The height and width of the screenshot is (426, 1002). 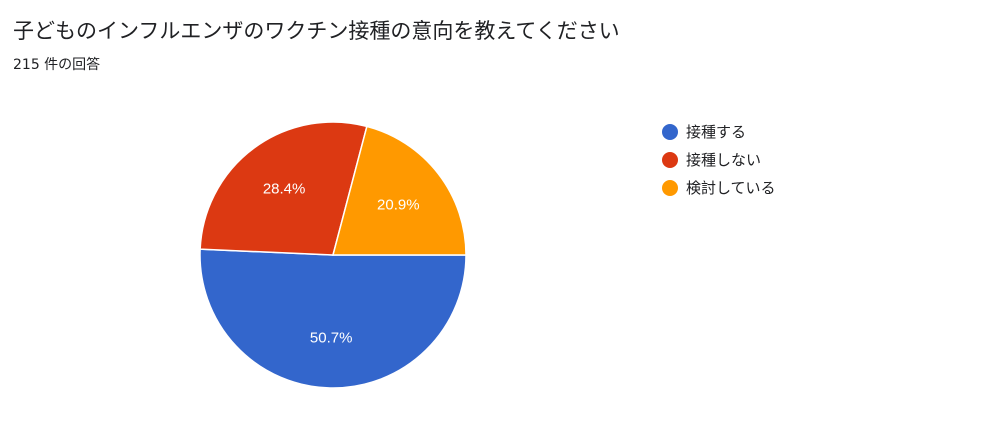 What do you see at coordinates (724, 160) in the screenshot?
I see `legend-label: 接種しない` at bounding box center [724, 160].